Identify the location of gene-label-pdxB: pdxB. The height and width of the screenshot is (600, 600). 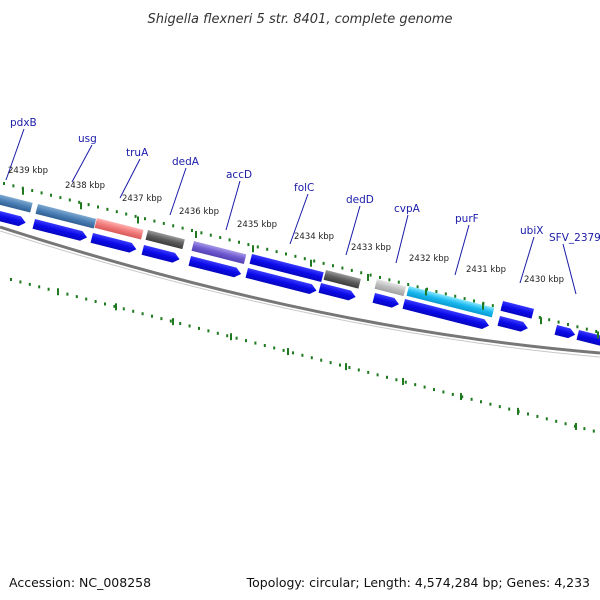
(23, 123).